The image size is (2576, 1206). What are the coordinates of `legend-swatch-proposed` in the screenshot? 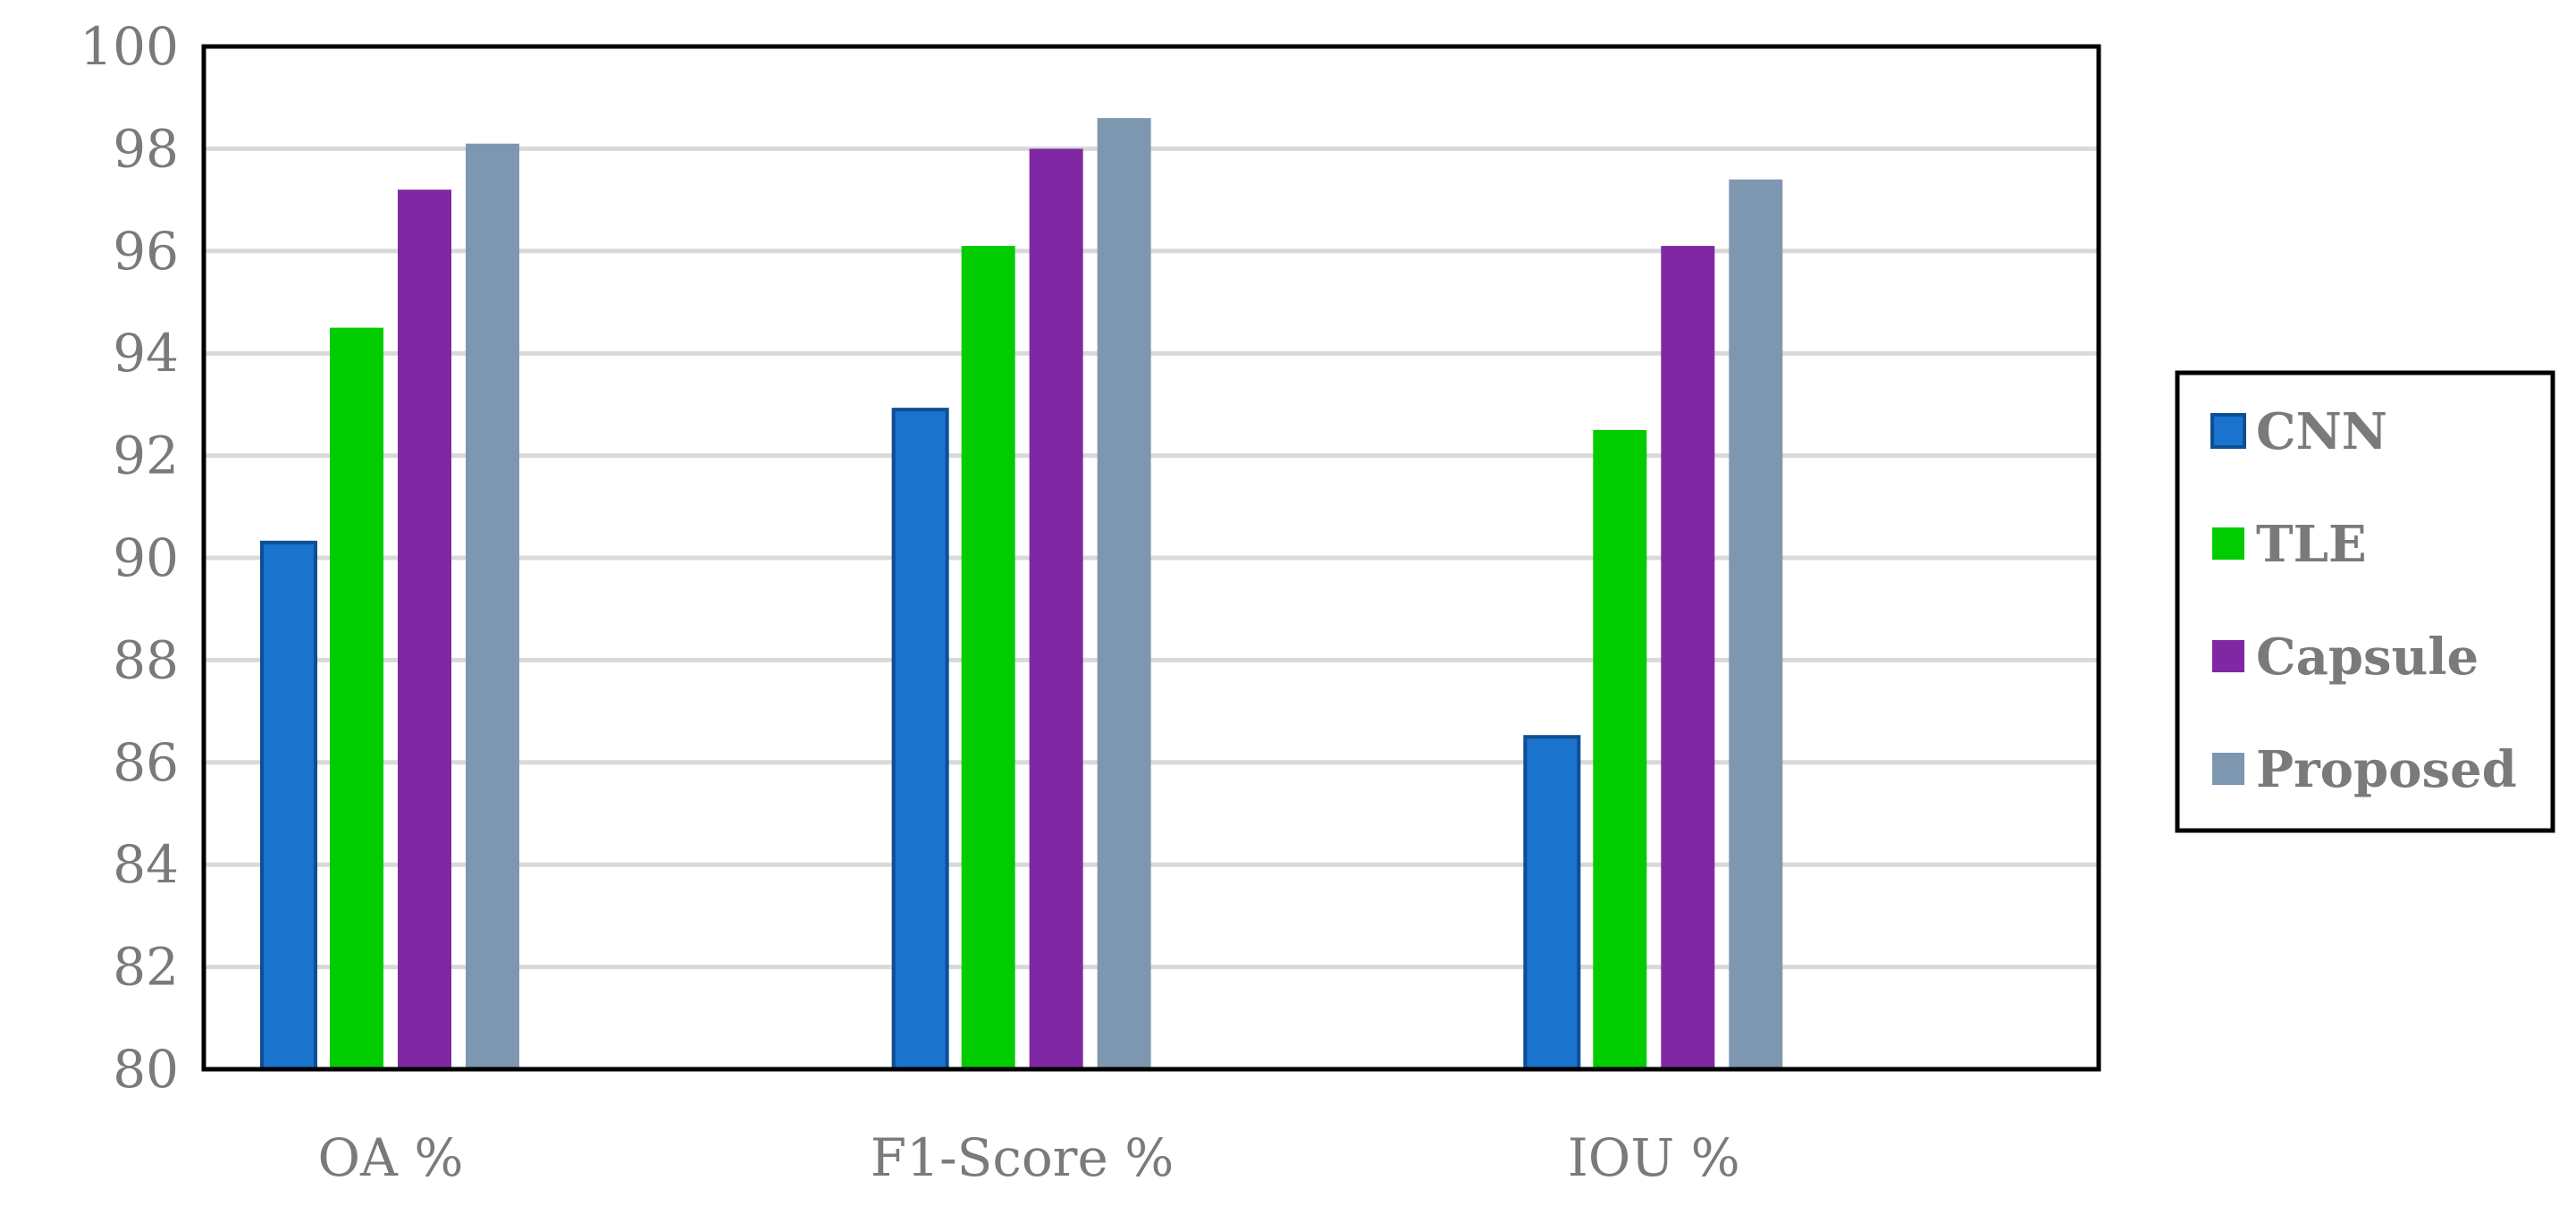 It's located at (2228, 769).